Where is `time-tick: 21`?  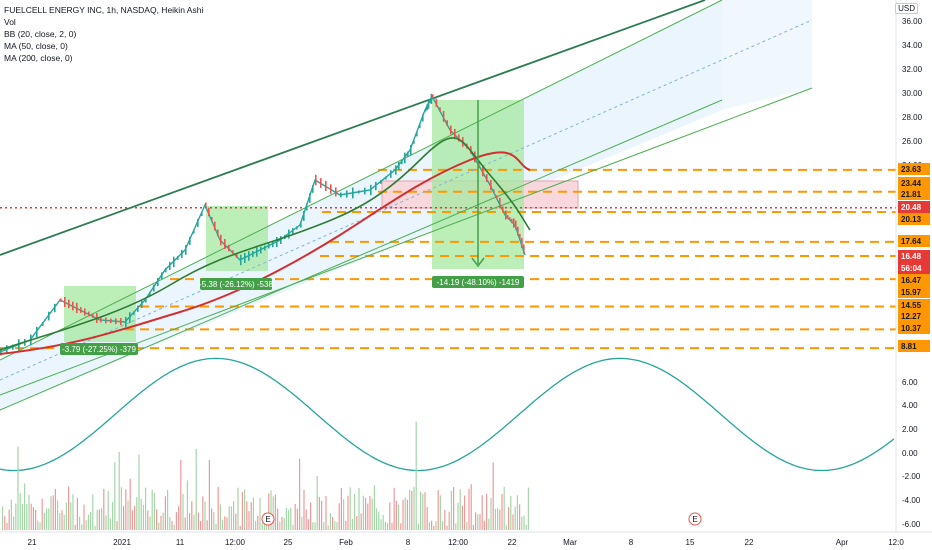
time-tick: 21 is located at coordinates (32, 542).